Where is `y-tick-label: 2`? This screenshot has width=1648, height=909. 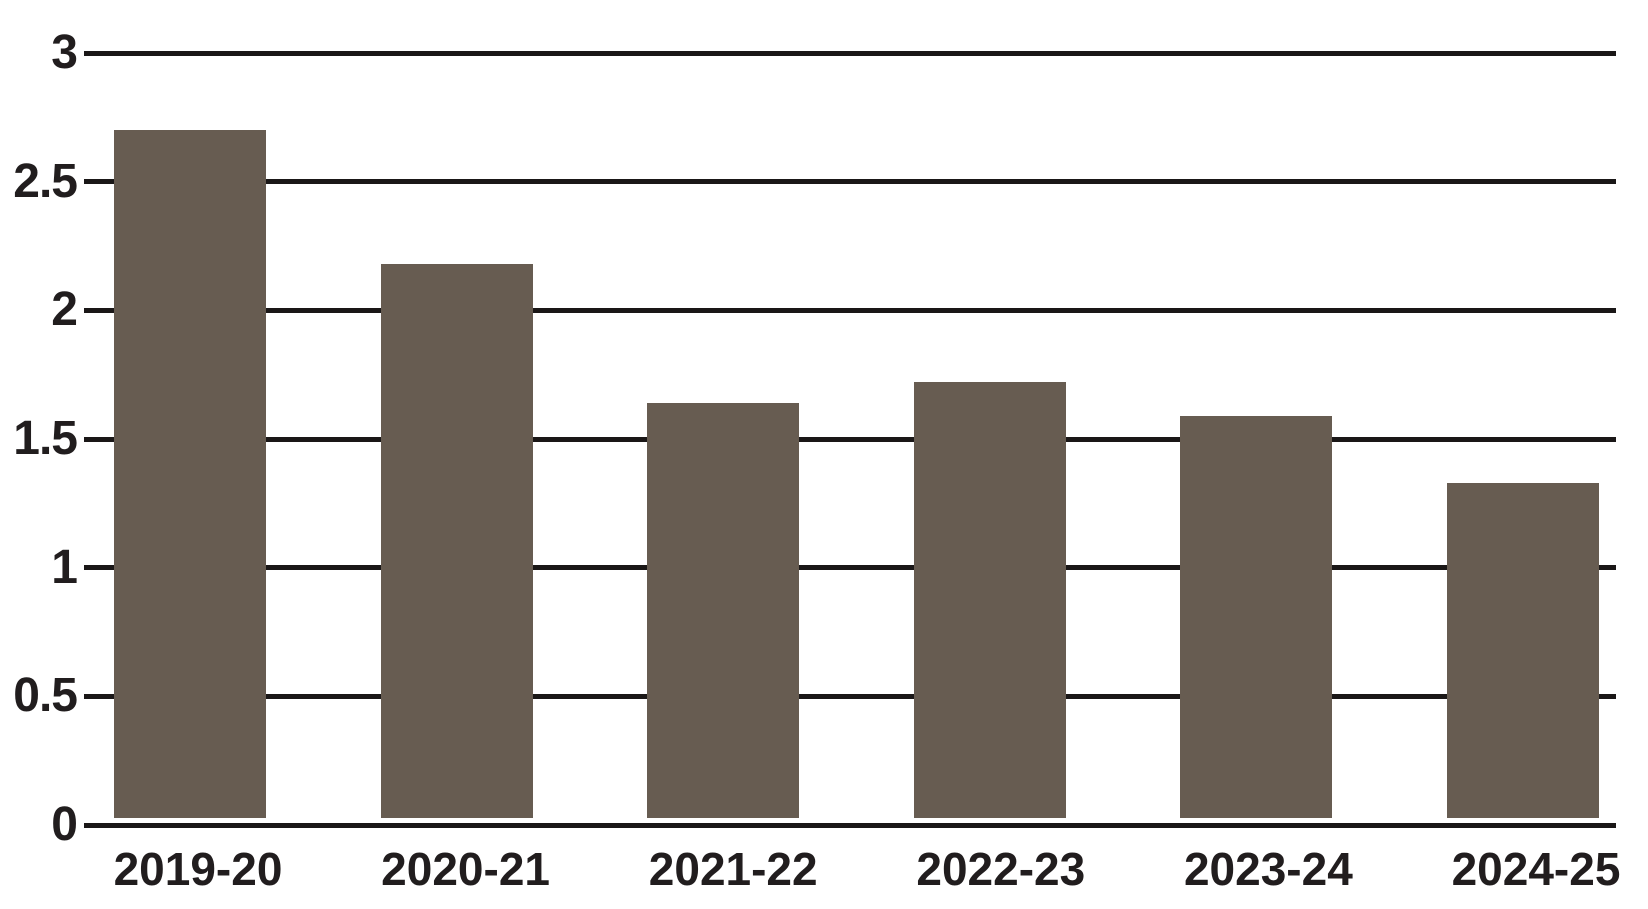 y-tick-label: 2 is located at coordinates (64, 310).